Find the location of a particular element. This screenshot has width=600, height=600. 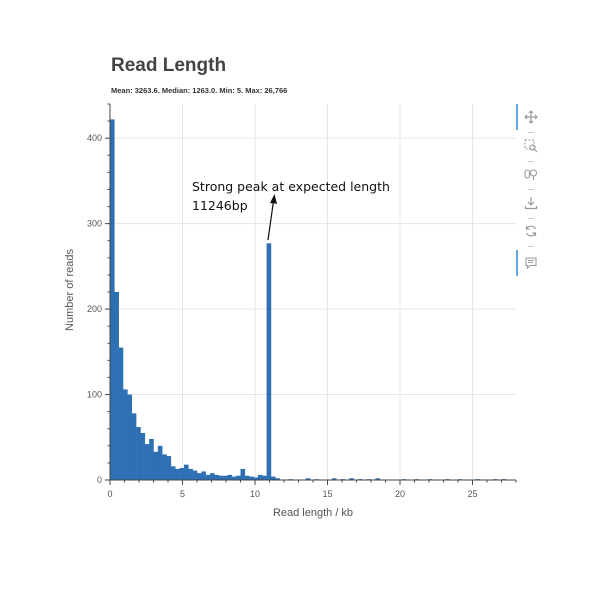

annotation-line-1: Strong peak at expected length is located at coordinates (291, 186).